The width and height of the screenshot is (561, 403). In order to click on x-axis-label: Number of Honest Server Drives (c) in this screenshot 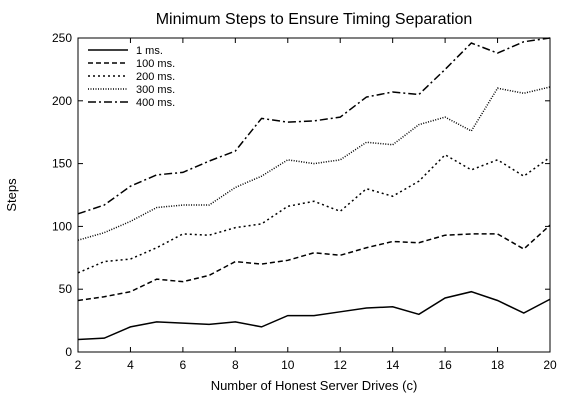, I will do `click(314, 385)`.